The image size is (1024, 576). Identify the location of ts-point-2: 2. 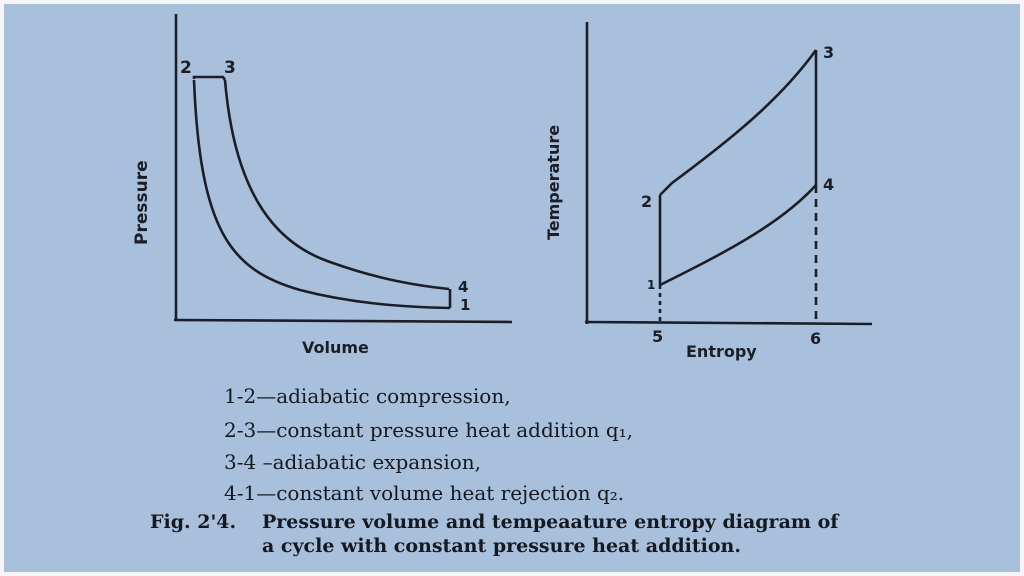
(646, 201).